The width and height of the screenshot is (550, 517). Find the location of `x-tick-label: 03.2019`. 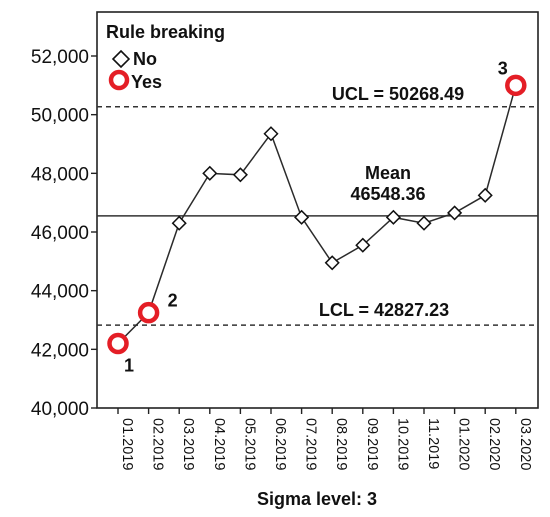

x-tick-label: 03.2019 is located at coordinates (188, 444).